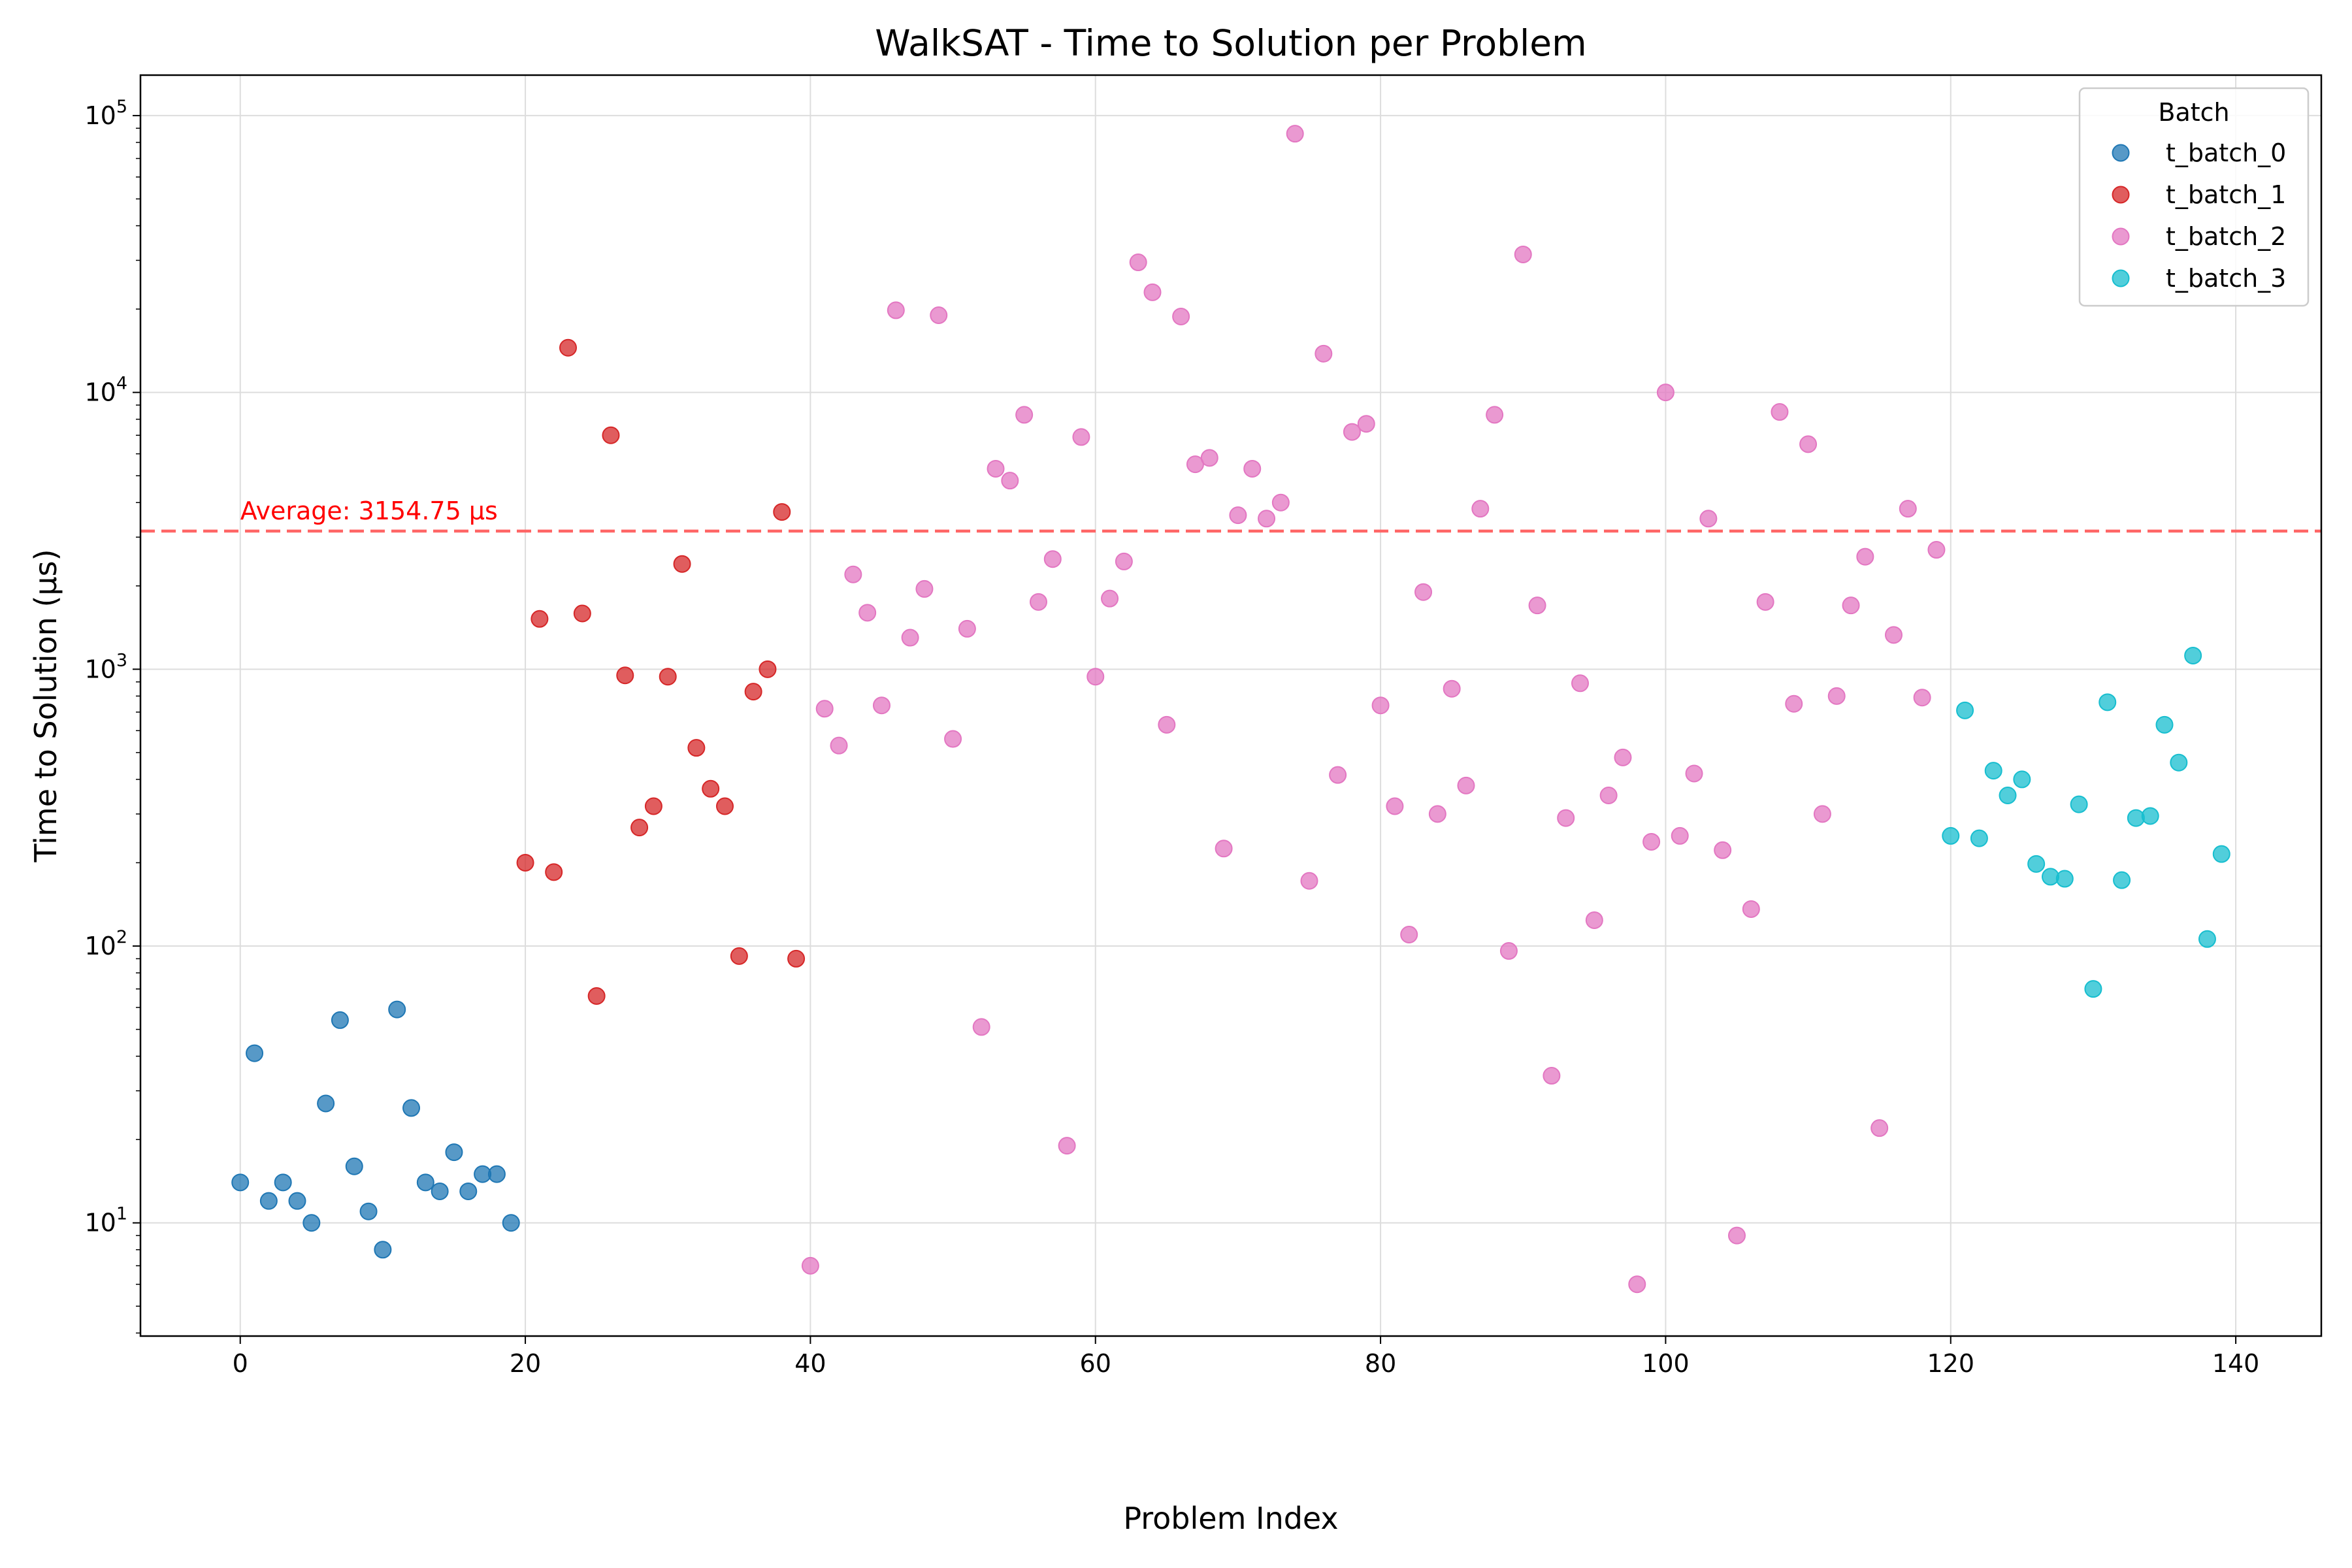  What do you see at coordinates (1230, 43) in the screenshot?
I see `chart-title: WalkSAT - Time to Solution per Problem` at bounding box center [1230, 43].